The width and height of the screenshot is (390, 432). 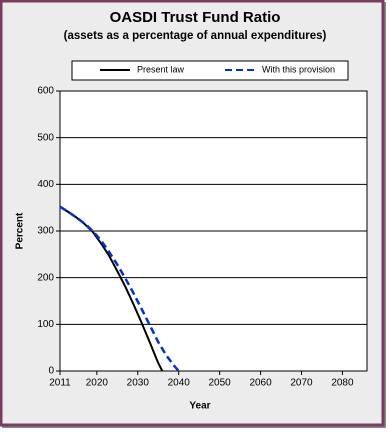 What do you see at coordinates (138, 383) in the screenshot?
I see `x-tick-label: 2030` at bounding box center [138, 383].